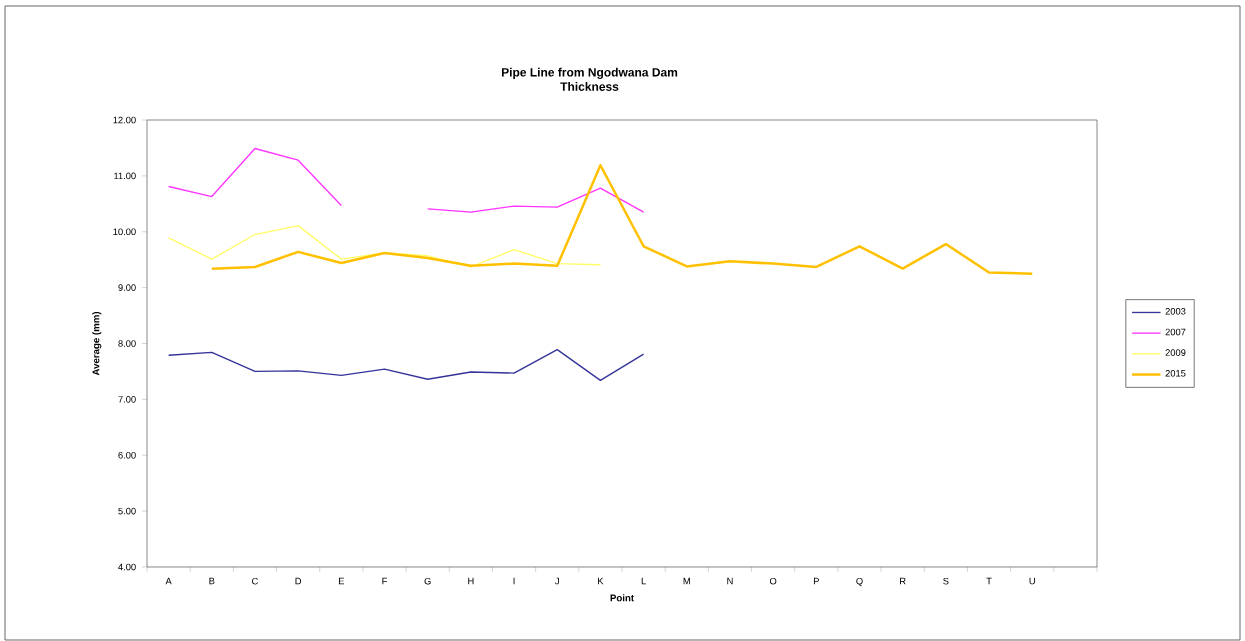 The image size is (1245, 641). I want to click on x-axis-title: Point, so click(622, 598).